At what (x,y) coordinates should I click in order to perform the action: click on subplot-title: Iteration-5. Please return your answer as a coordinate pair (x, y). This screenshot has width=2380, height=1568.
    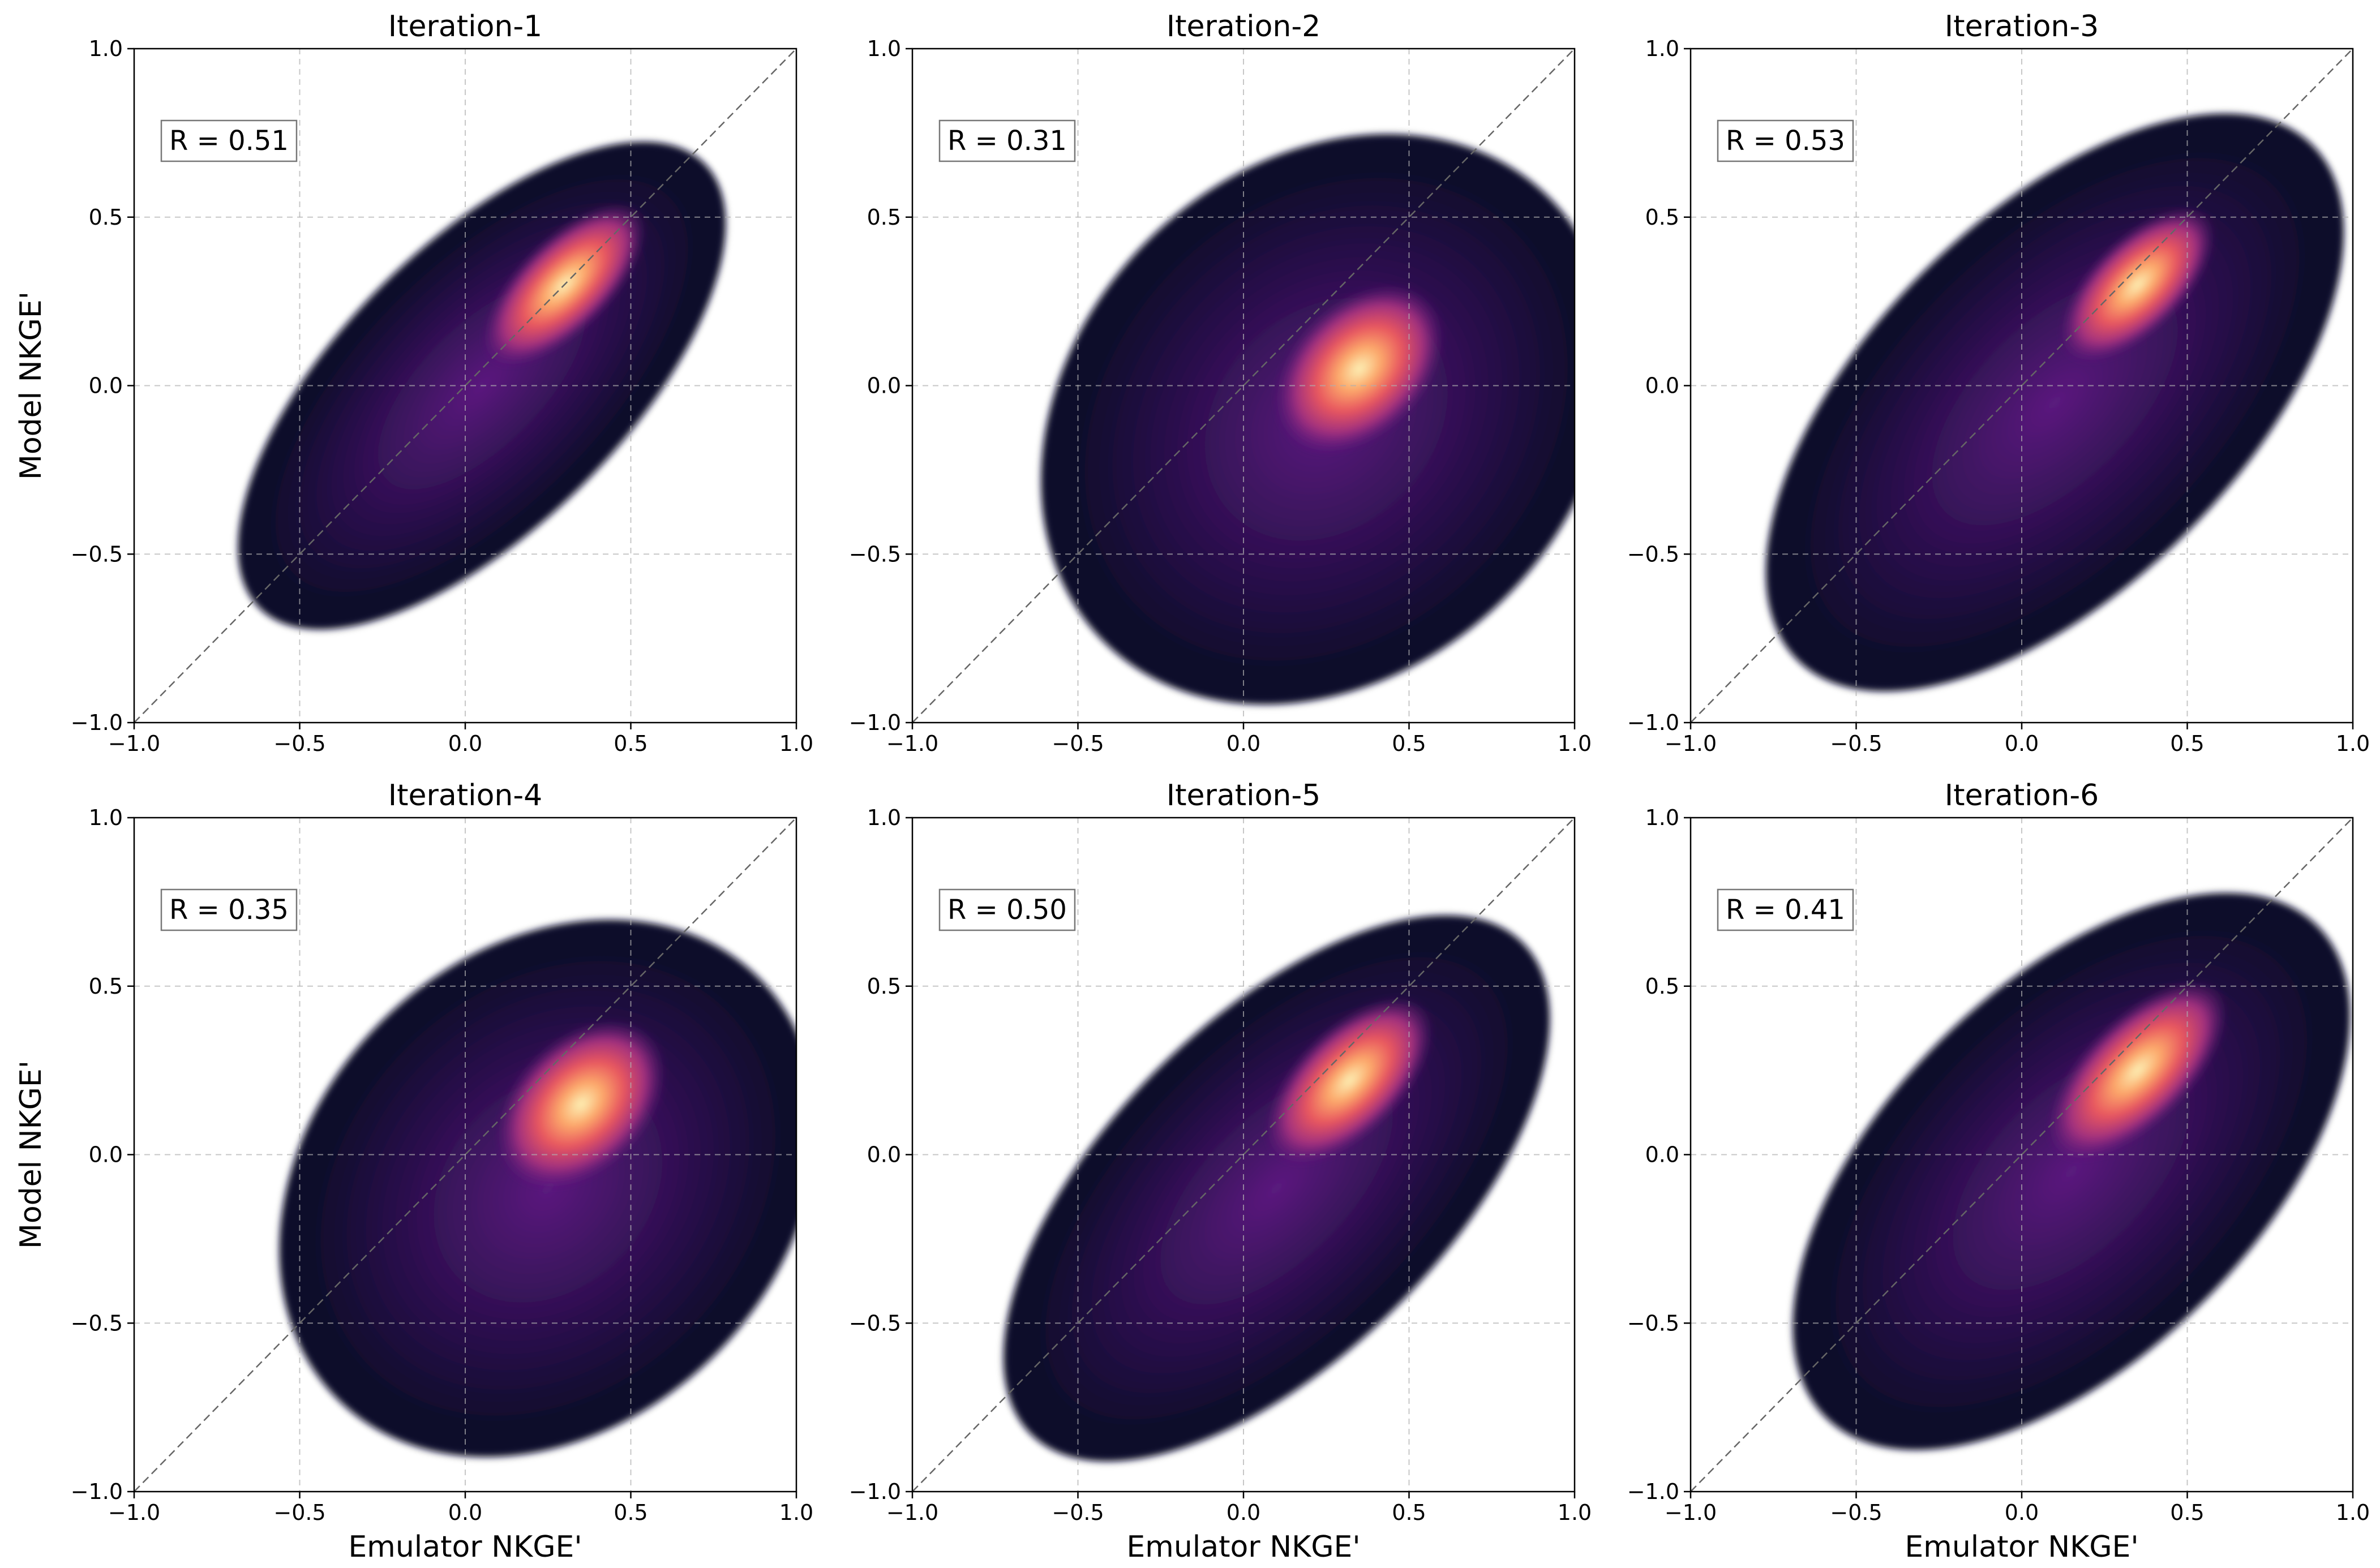
    Looking at the image, I should click on (1243, 796).